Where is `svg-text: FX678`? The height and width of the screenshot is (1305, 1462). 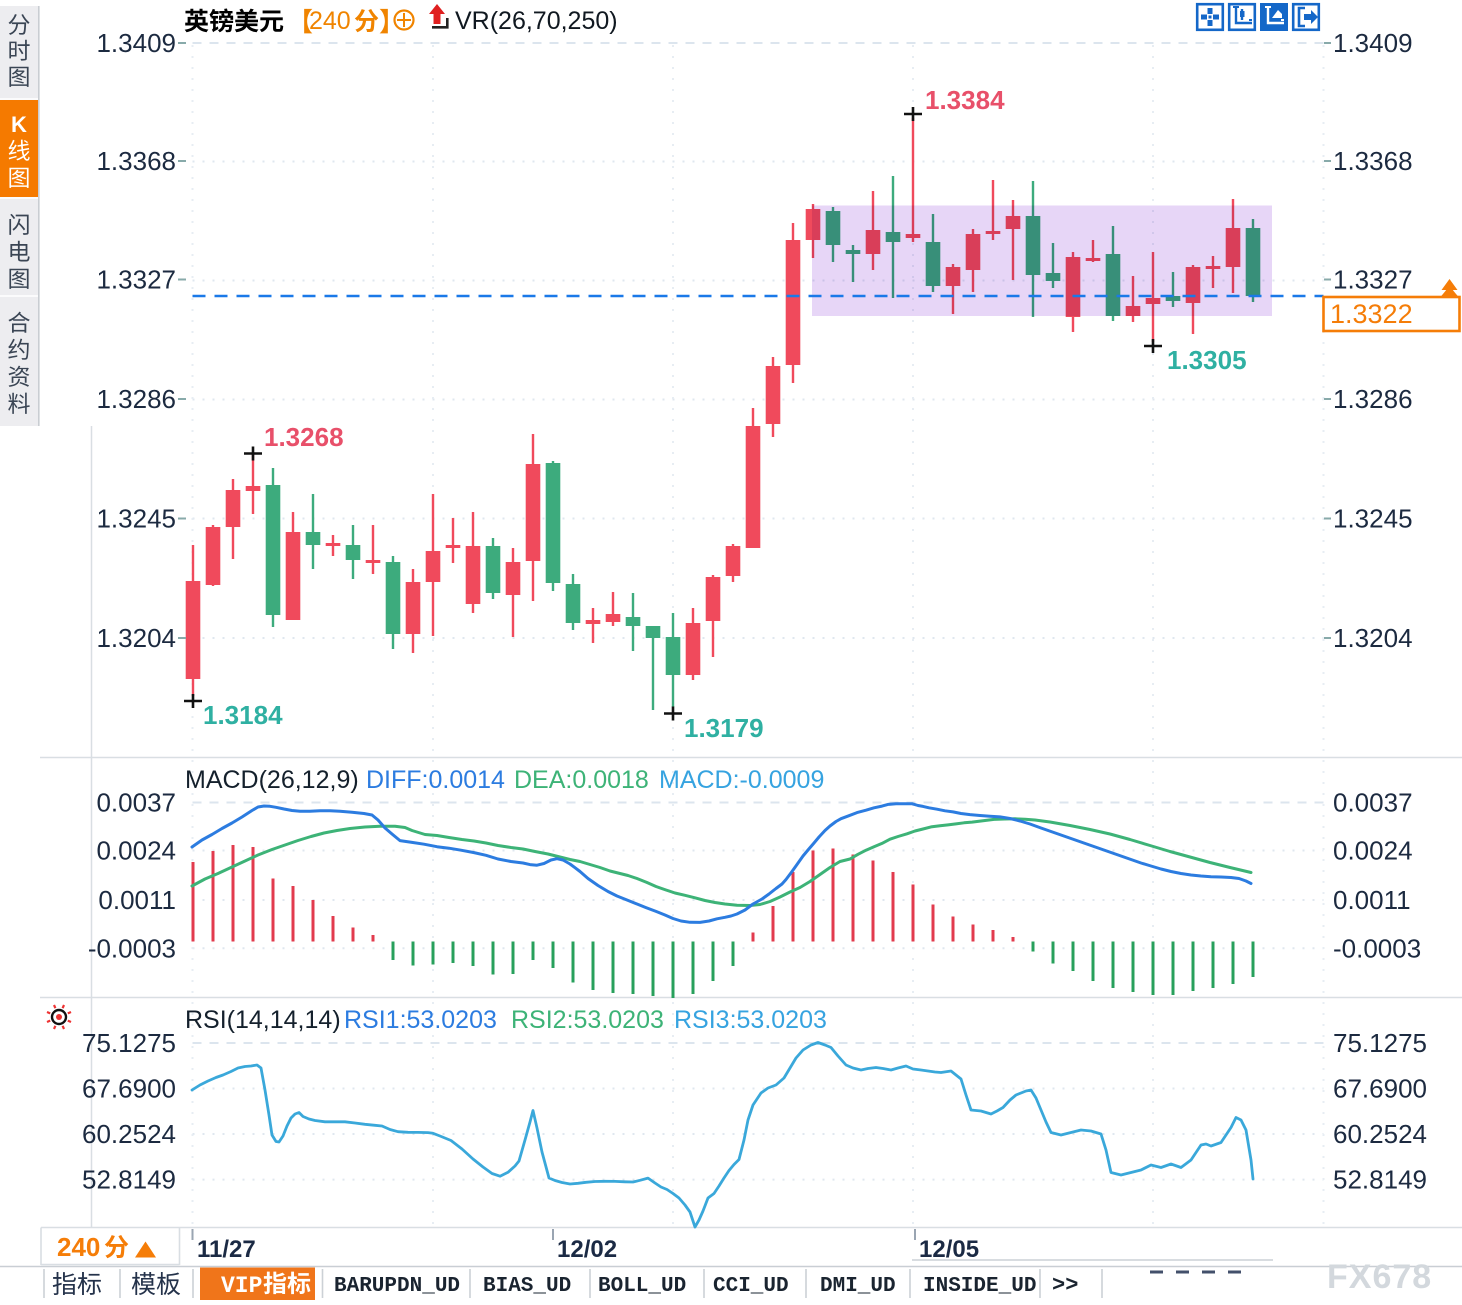
svg-text: FX678 is located at coordinates (1379, 1277).